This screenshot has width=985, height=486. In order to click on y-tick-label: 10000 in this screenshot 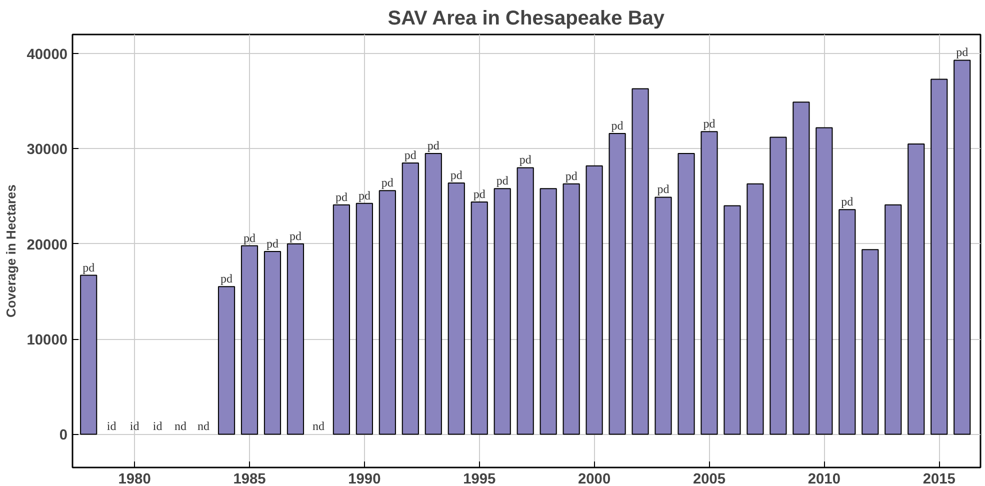, I will do `click(47, 340)`.